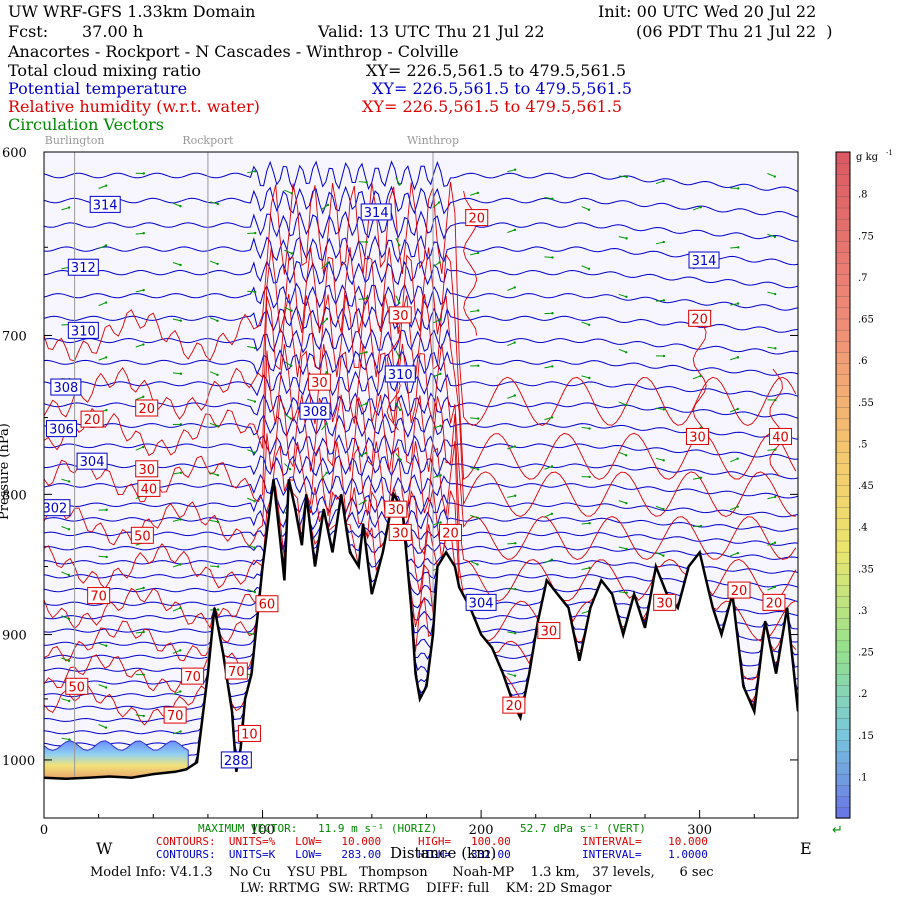 This screenshot has width=900, height=900. What do you see at coordinates (6, 471) in the screenshot?
I see `y-axis-title: Pressure (hPa)` at bounding box center [6, 471].